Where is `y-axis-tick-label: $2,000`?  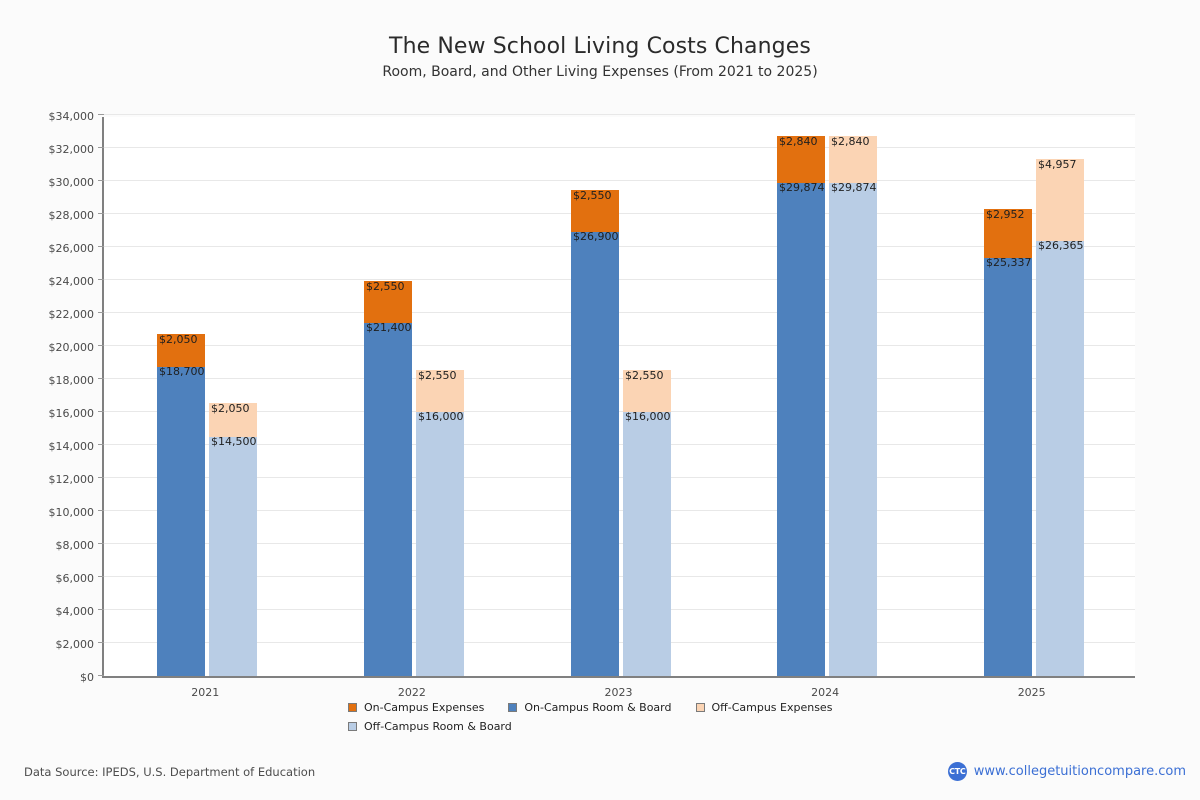 y-axis-tick-label: $2,000 is located at coordinates (75, 644).